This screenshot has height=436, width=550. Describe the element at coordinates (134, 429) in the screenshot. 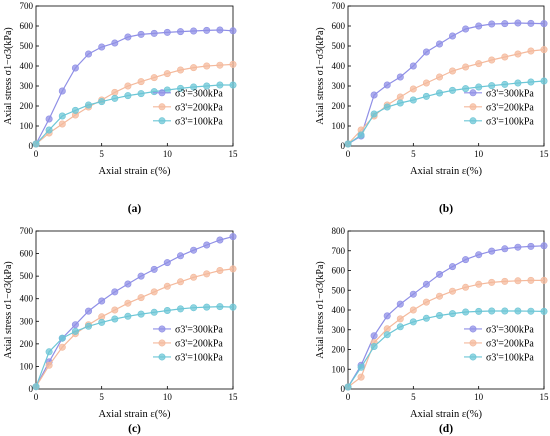

I see `panel-label: (c)` at that location.